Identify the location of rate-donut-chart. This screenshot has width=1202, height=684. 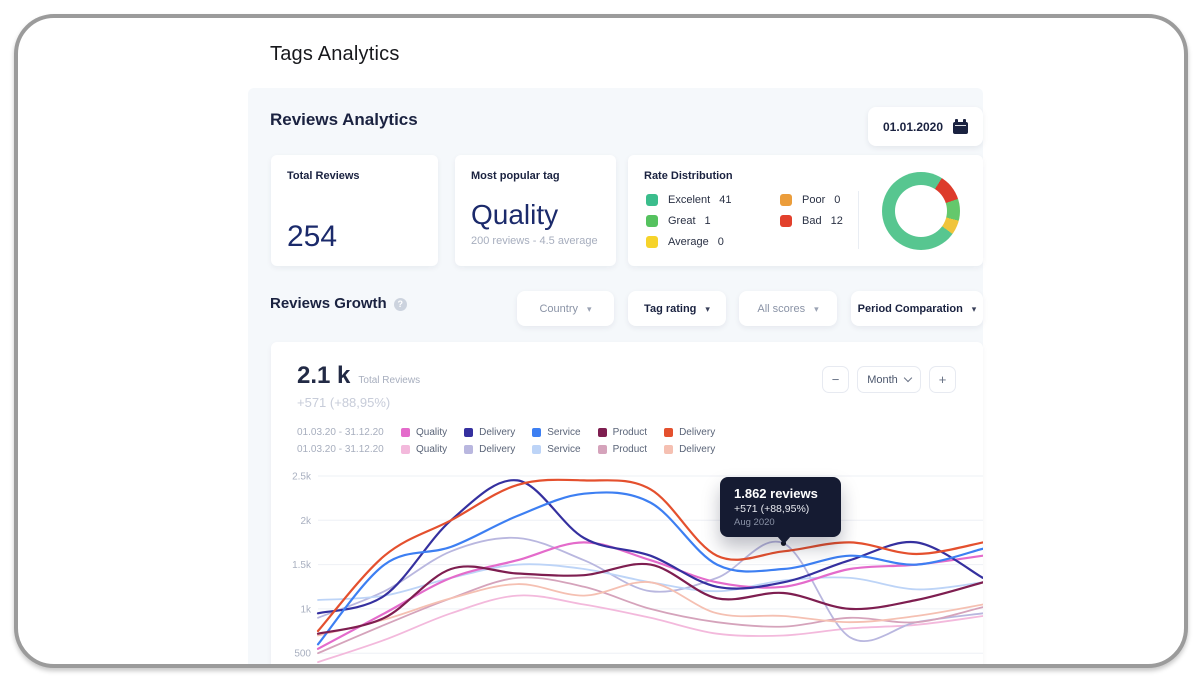
(921, 211).